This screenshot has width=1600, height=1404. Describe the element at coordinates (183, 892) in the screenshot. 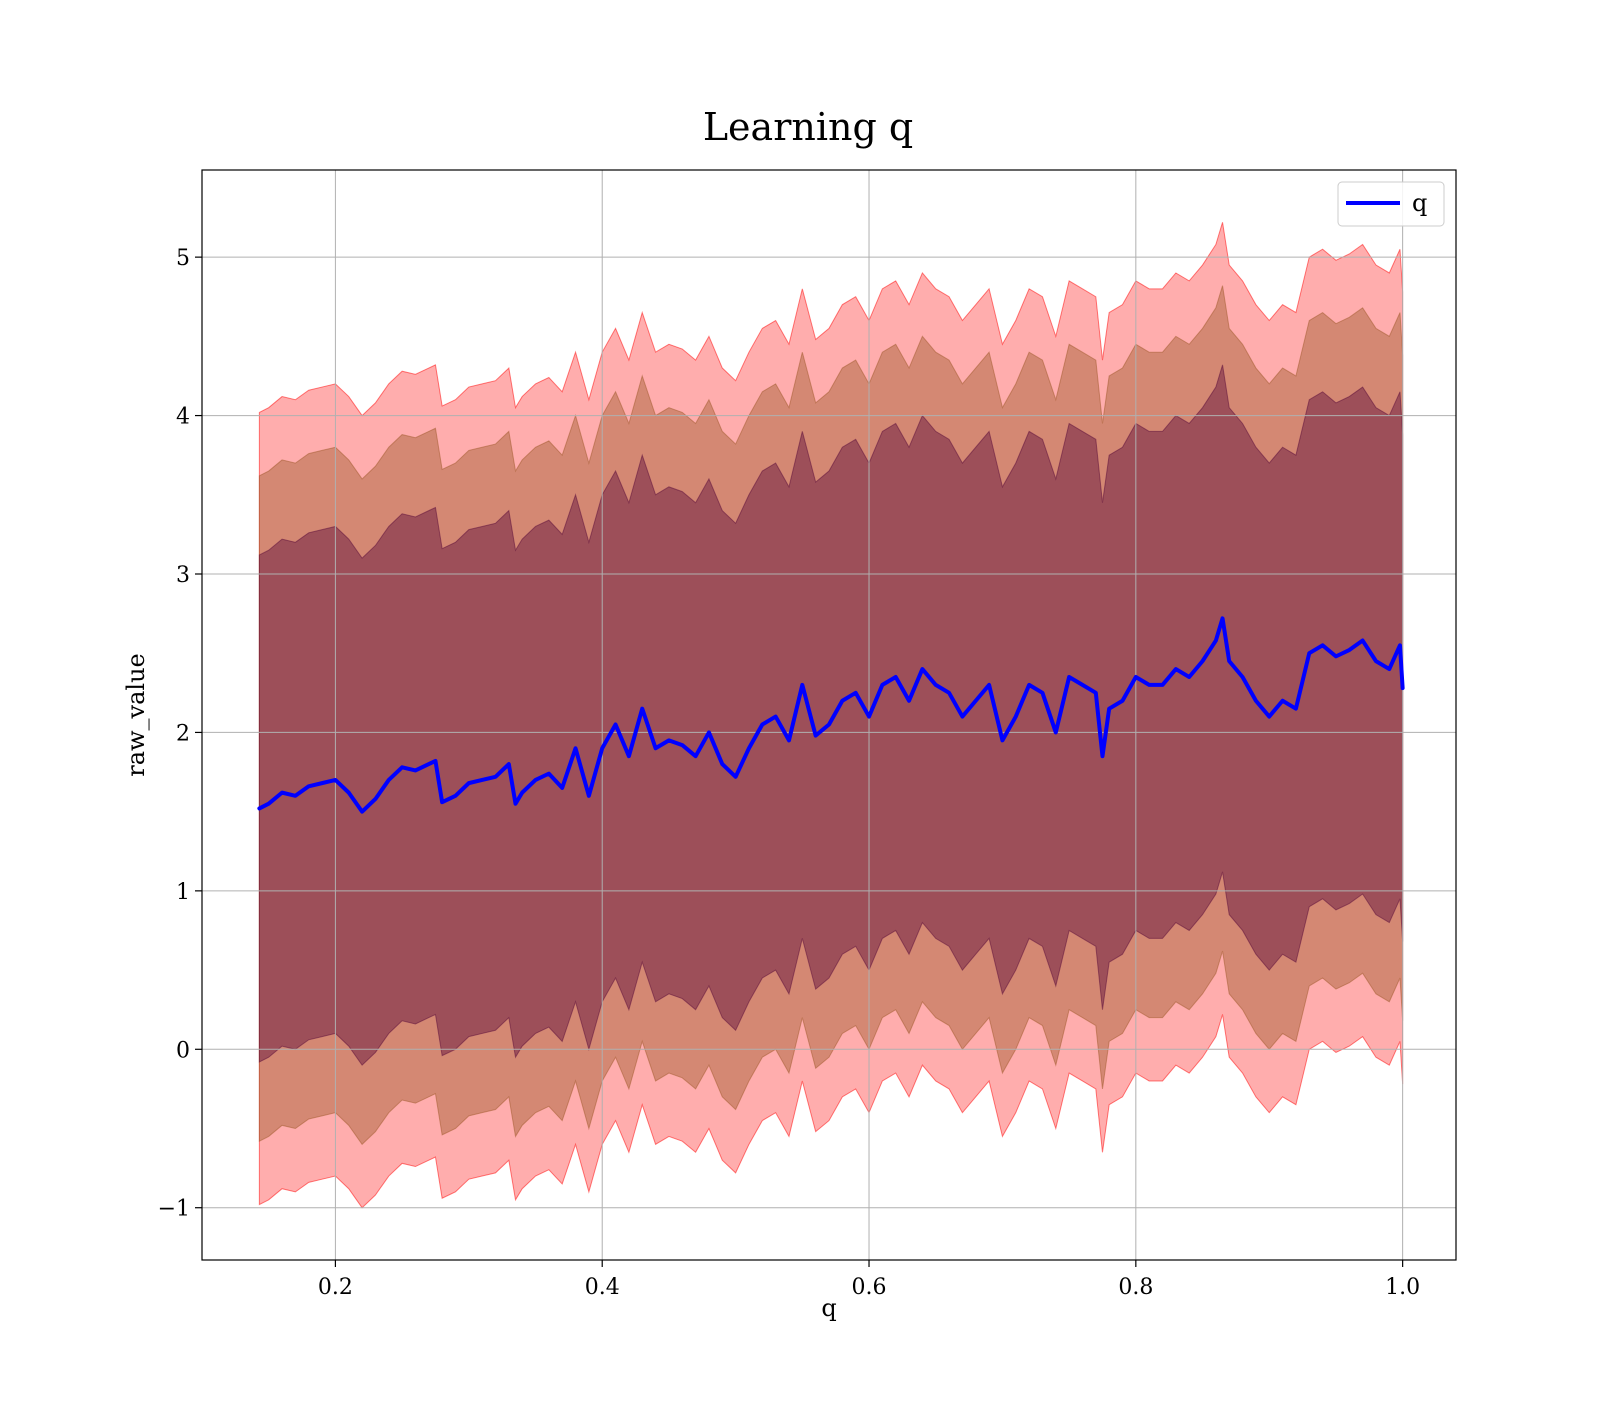

I see `y-tick-label: 1` at that location.